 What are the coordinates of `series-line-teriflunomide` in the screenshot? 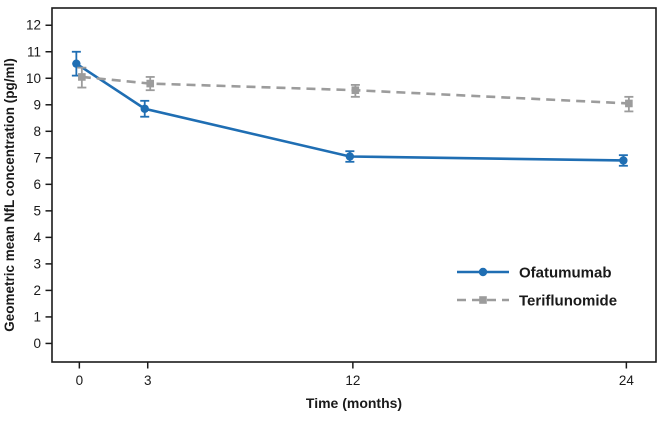 It's located at (355, 90).